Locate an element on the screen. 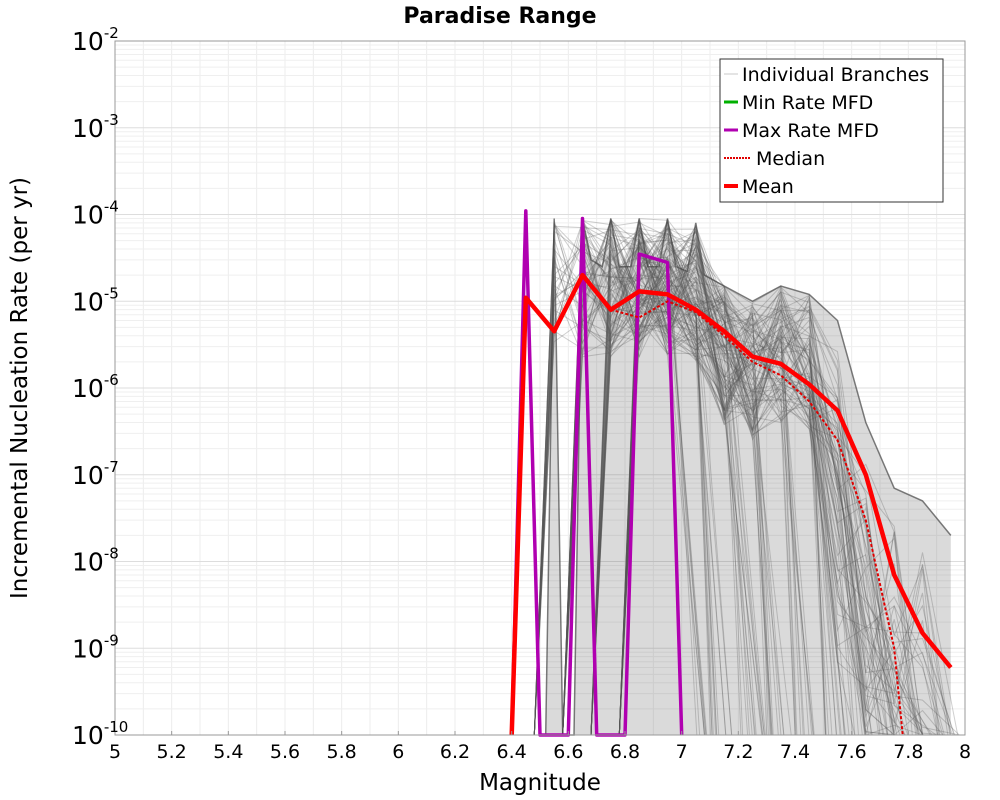 This screenshot has width=1000, height=800. y-tick-label: 10⁻³ is located at coordinates (95, 127).